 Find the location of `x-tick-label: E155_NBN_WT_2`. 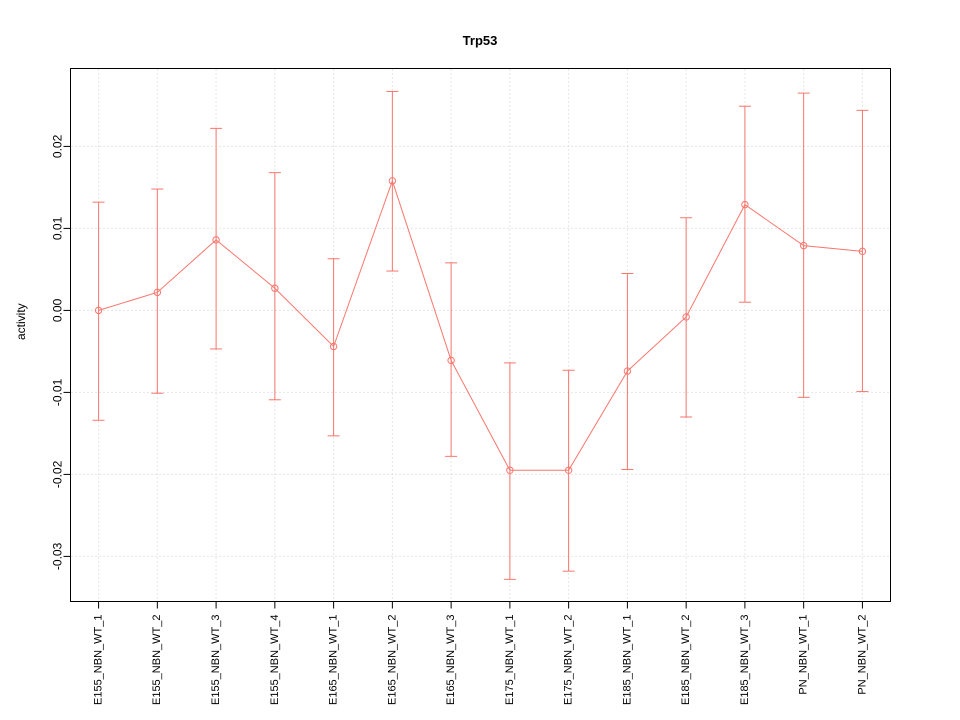

x-tick-label: E155_NBN_WT_2 is located at coordinates (157, 660).